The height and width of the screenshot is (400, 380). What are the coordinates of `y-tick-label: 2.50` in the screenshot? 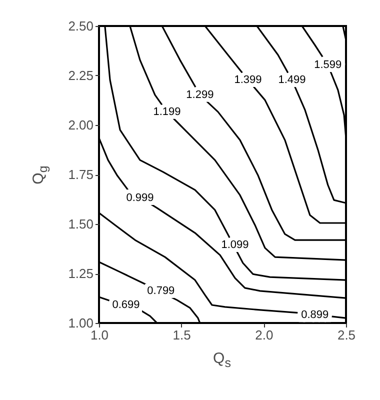 It's located at (81, 26).